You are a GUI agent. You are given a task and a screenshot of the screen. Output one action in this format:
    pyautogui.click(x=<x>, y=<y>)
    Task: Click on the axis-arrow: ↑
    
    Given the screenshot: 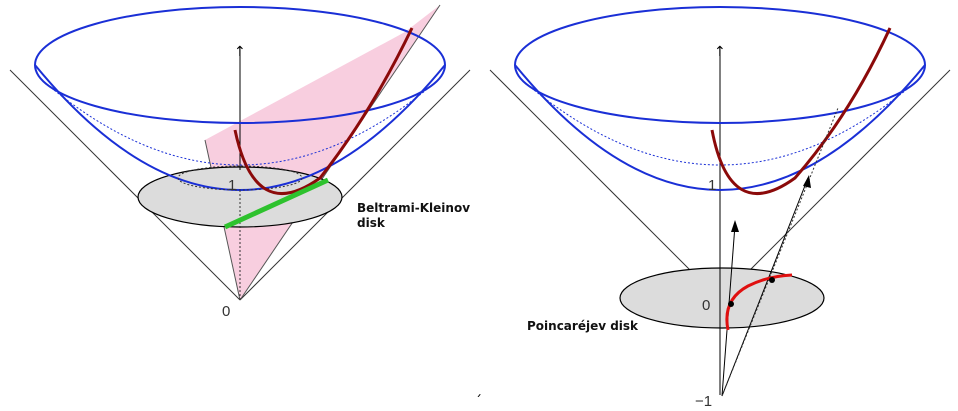 What is the action you would take?
    pyautogui.click(x=240, y=52)
    